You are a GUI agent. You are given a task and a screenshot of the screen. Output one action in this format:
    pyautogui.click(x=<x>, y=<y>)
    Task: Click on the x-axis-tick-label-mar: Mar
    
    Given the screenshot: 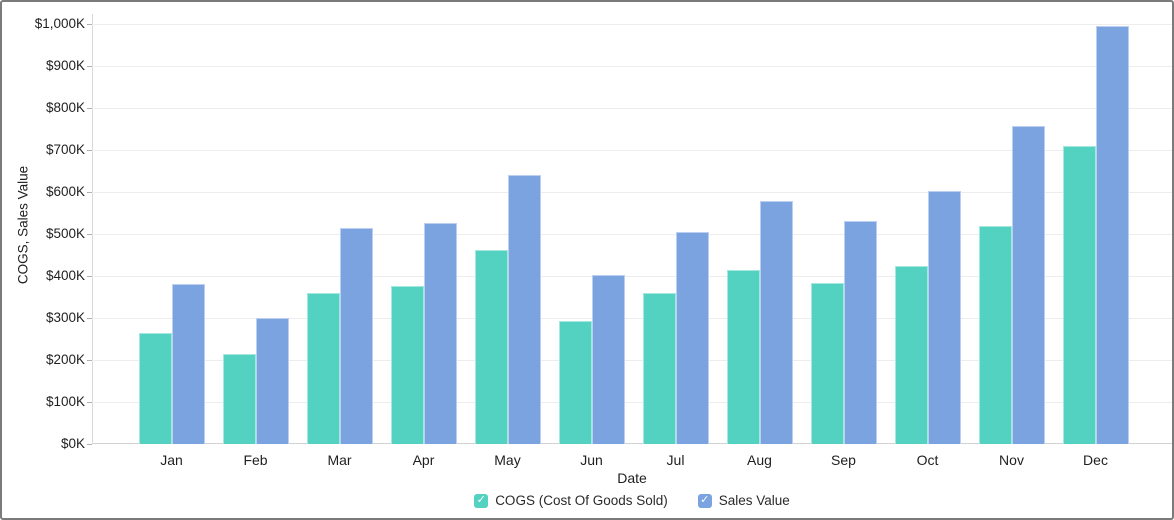 What is the action you would take?
    pyautogui.click(x=339, y=460)
    